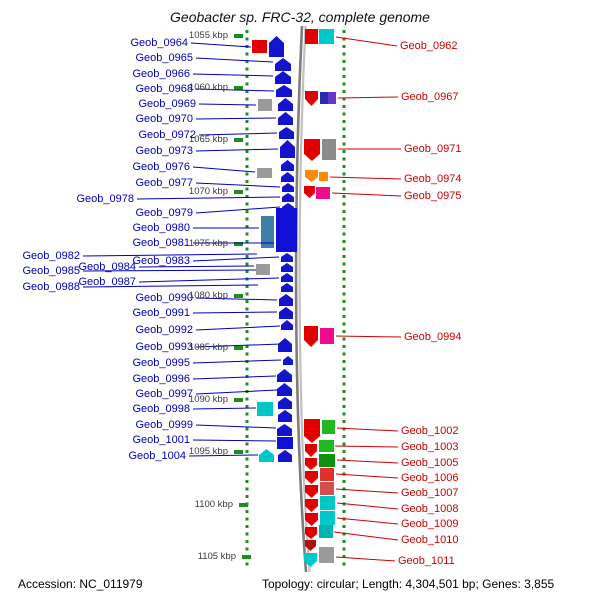  I want to click on gene-label: Geob_0995, so click(161, 363).